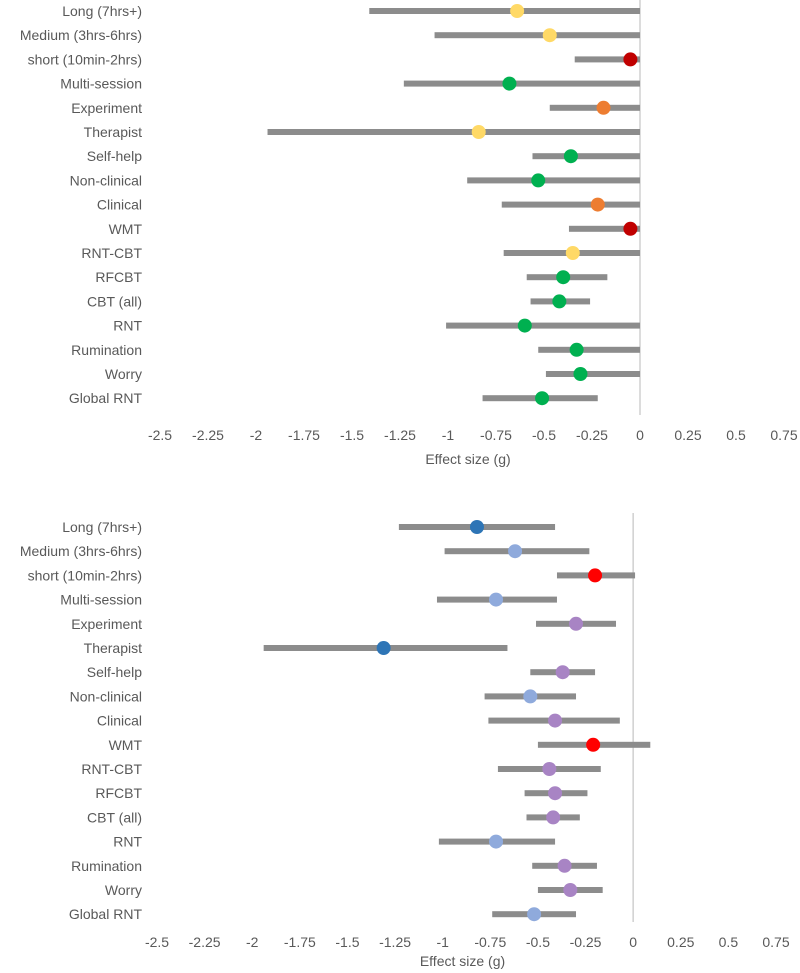  What do you see at coordinates (113, 648) in the screenshot?
I see `bottom-category-label: Therapist` at bounding box center [113, 648].